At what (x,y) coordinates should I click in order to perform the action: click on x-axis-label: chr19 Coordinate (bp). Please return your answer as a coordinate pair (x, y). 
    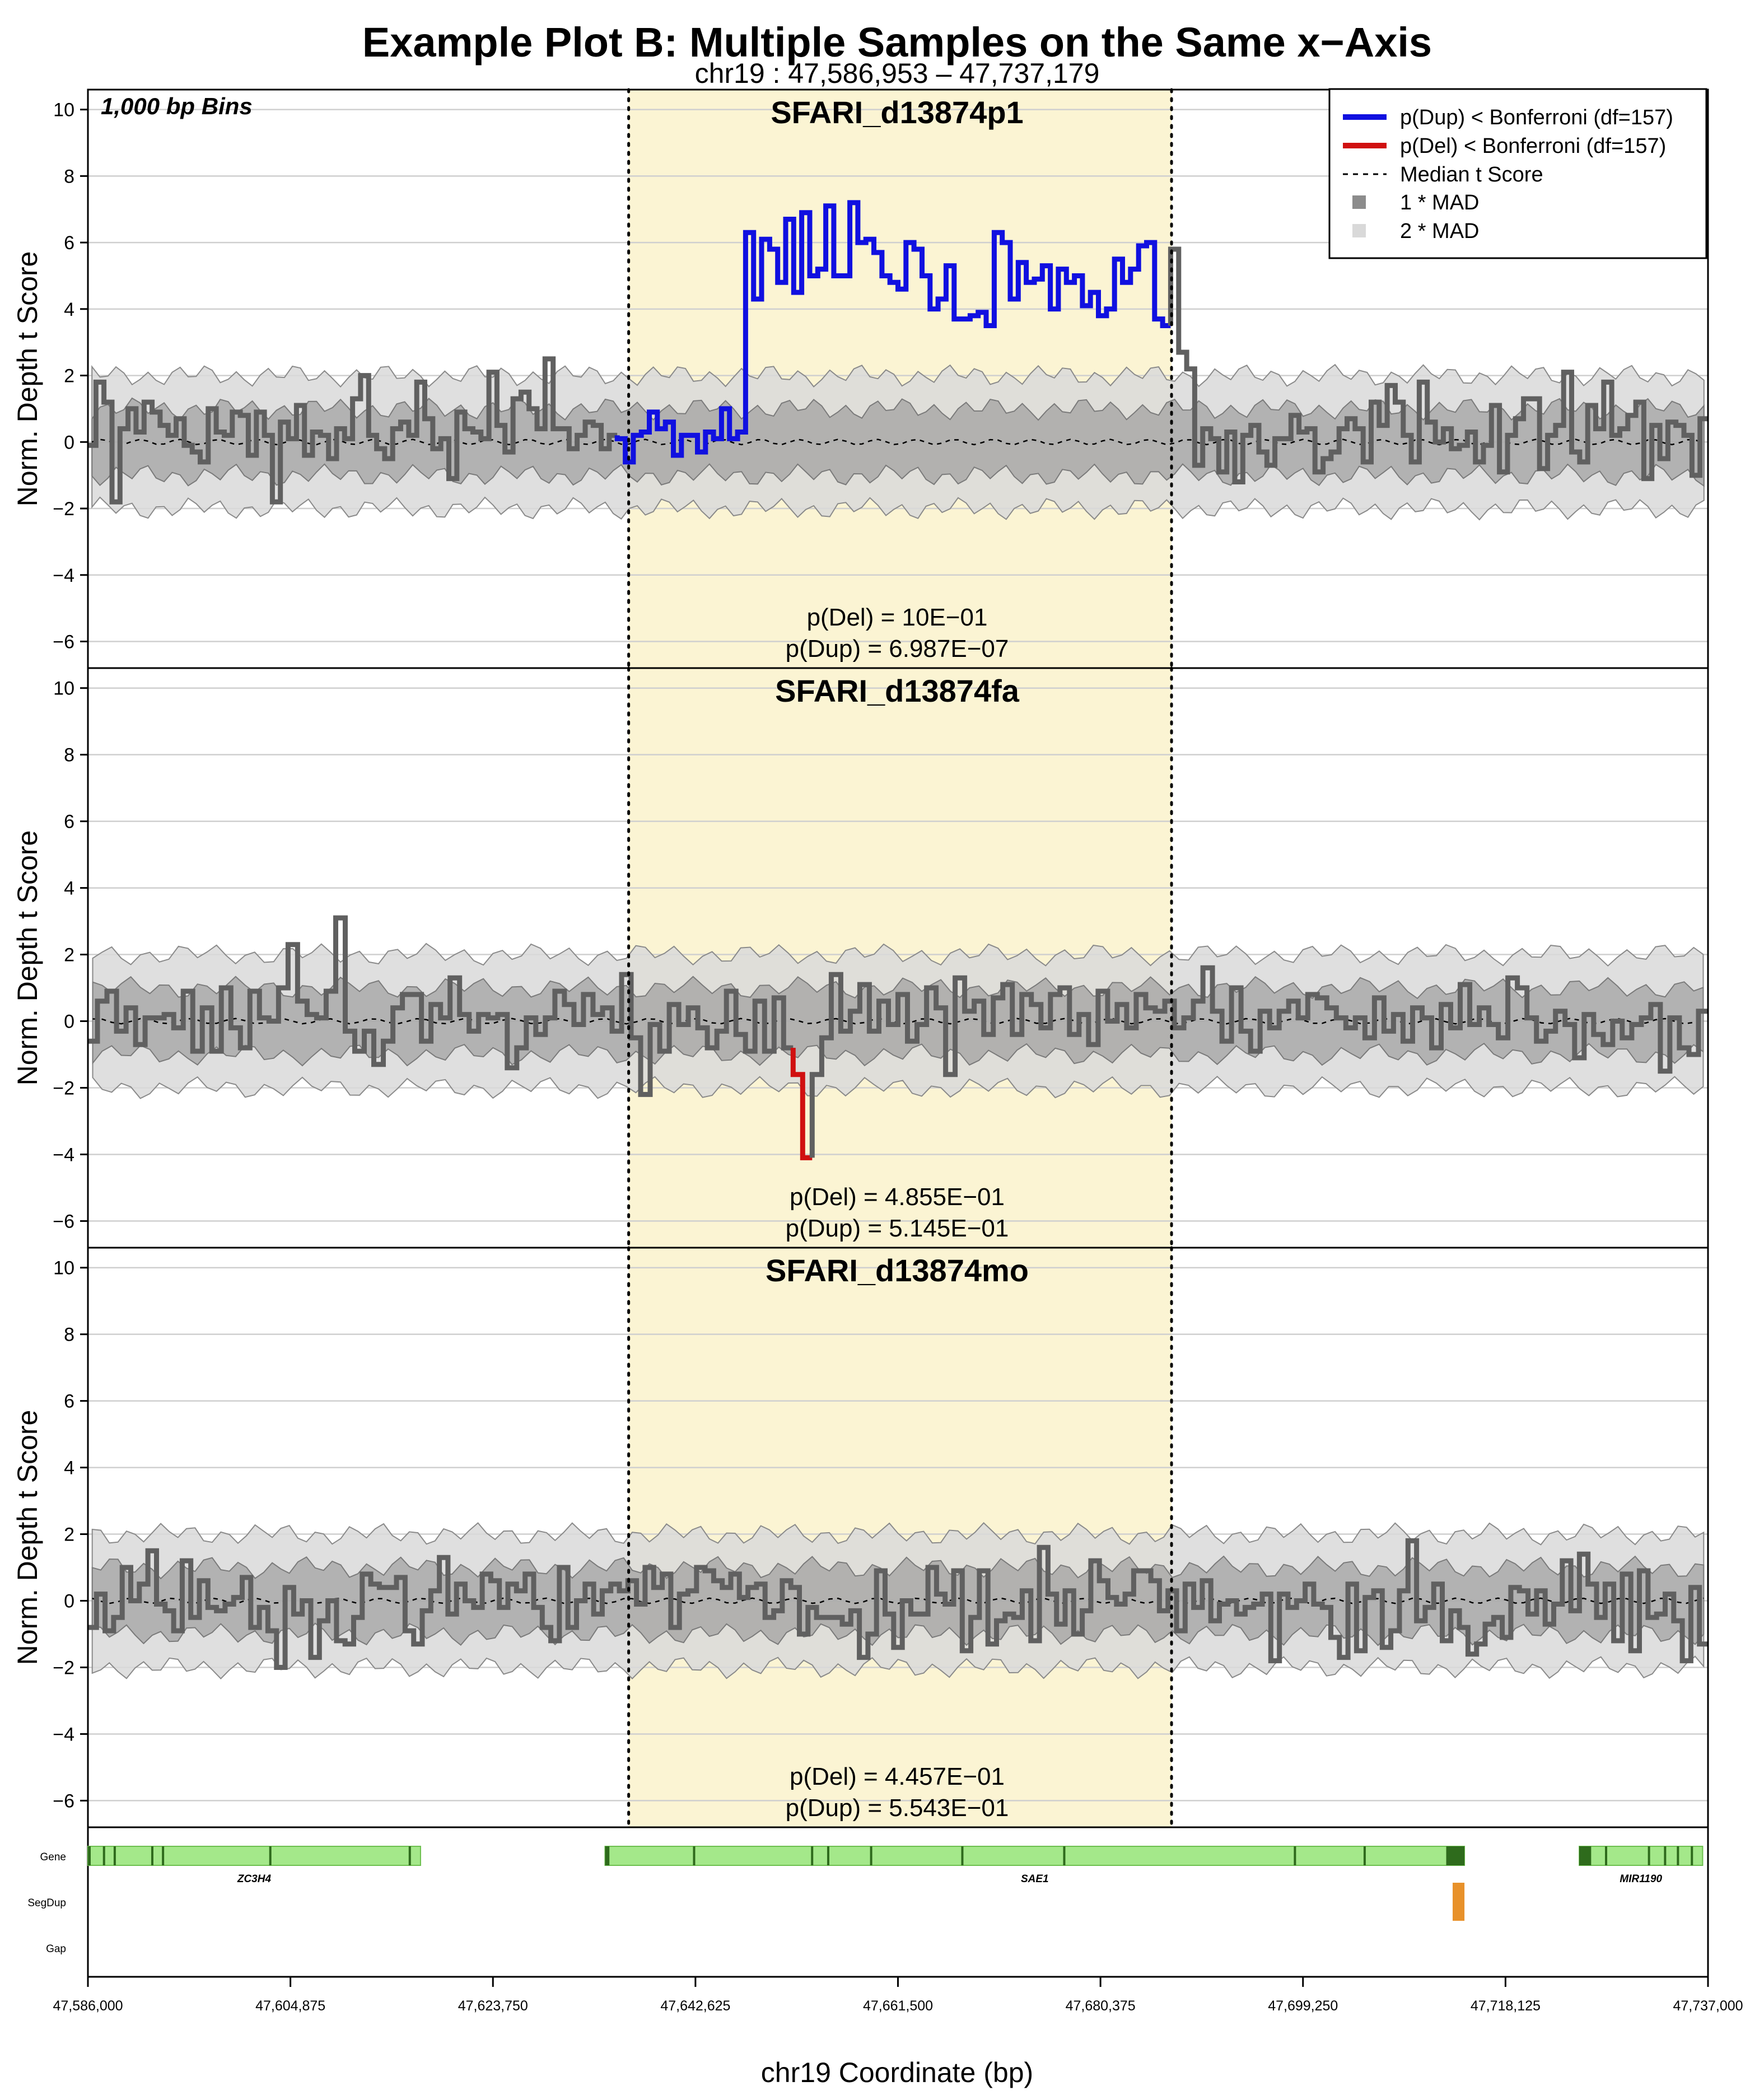
    Looking at the image, I should click on (897, 2073).